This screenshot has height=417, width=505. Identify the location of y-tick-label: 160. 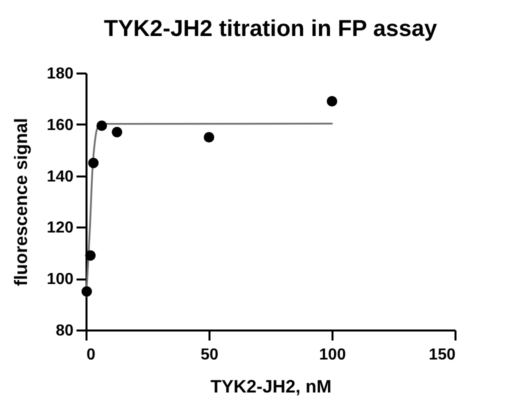
(60, 125).